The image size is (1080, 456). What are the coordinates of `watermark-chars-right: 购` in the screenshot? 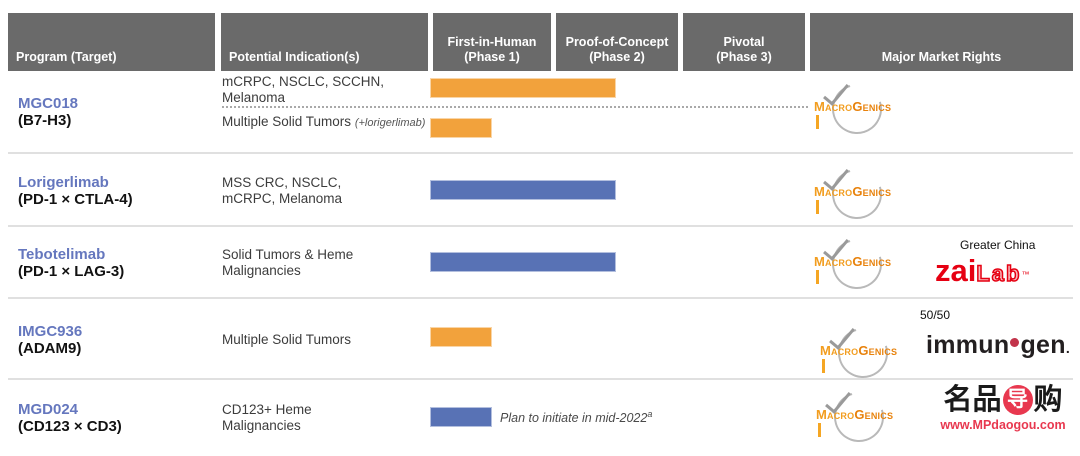 It's located at (1048, 400).